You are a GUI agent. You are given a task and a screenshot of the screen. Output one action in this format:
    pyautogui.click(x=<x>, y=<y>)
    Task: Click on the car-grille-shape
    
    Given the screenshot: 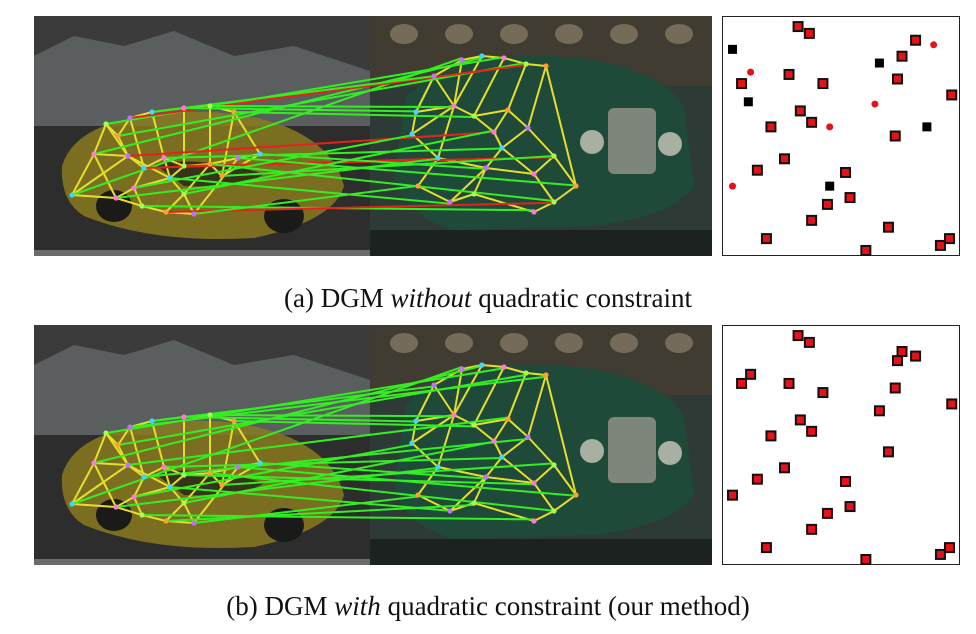 What is the action you would take?
    pyautogui.click(x=632, y=141)
    